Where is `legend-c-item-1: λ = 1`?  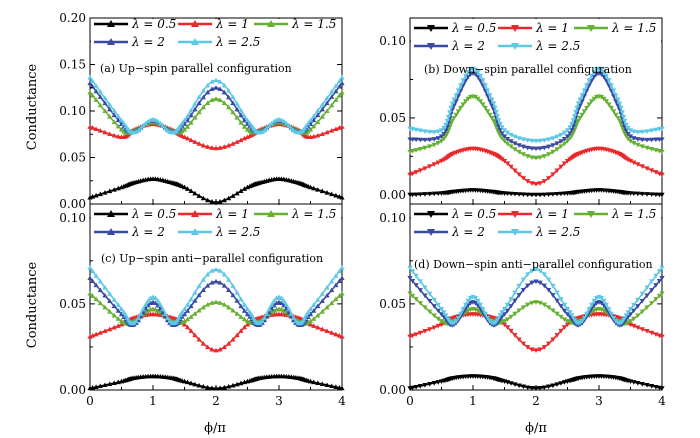
legend-c-item-1: λ = 1 is located at coordinates (213, 214).